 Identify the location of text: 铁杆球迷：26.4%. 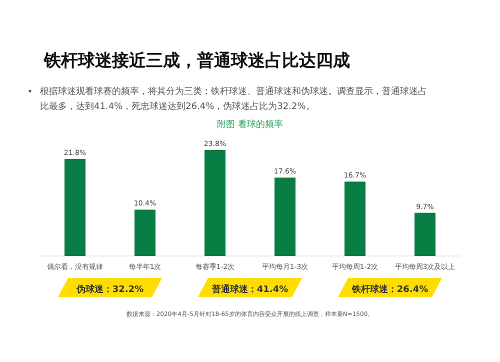
(389, 289).